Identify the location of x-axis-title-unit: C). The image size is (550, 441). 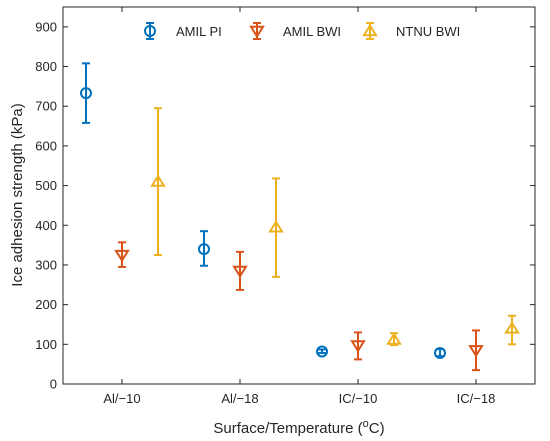
(377, 428).